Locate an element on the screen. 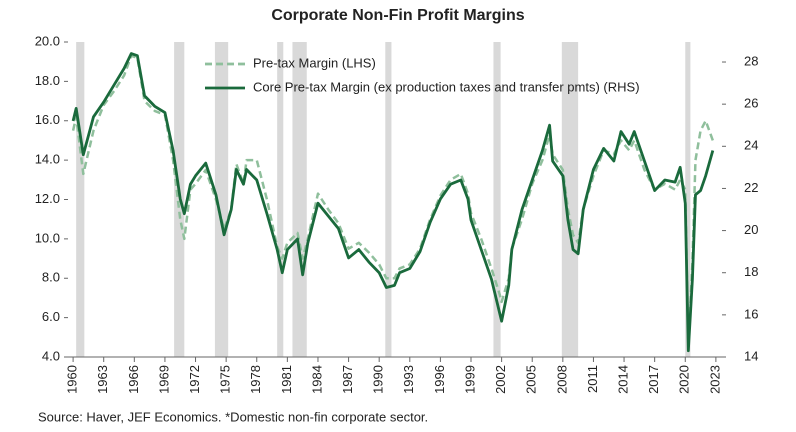 Image resolution: width=796 pixels, height=432 pixels. y-tick-label: 14.0 is located at coordinates (47, 159).